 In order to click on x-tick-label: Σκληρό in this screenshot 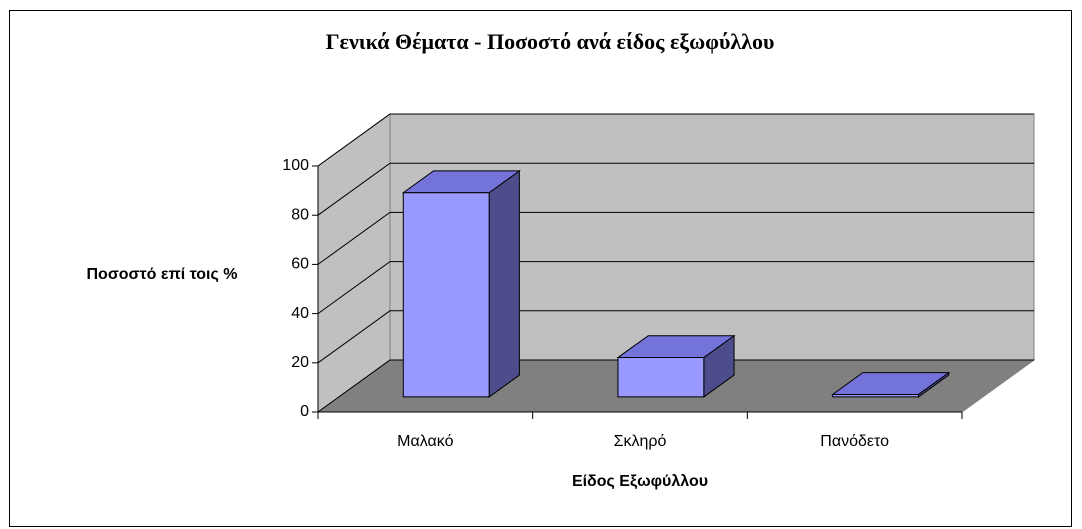, I will do `click(640, 441)`.